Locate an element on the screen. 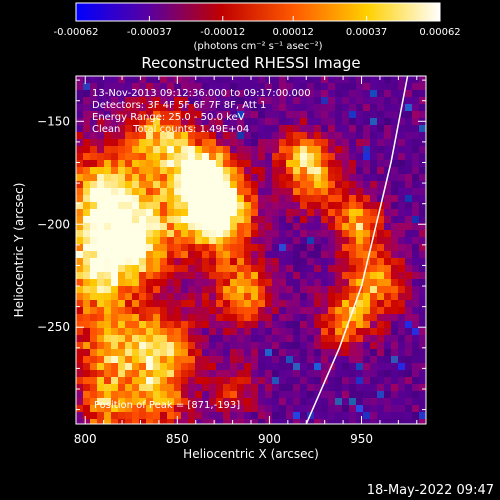 The image size is (500, 500). annotation-detectors: Detectors: 3F 4F 5F 6F 7F 8F, Att 1 is located at coordinates (179, 105).